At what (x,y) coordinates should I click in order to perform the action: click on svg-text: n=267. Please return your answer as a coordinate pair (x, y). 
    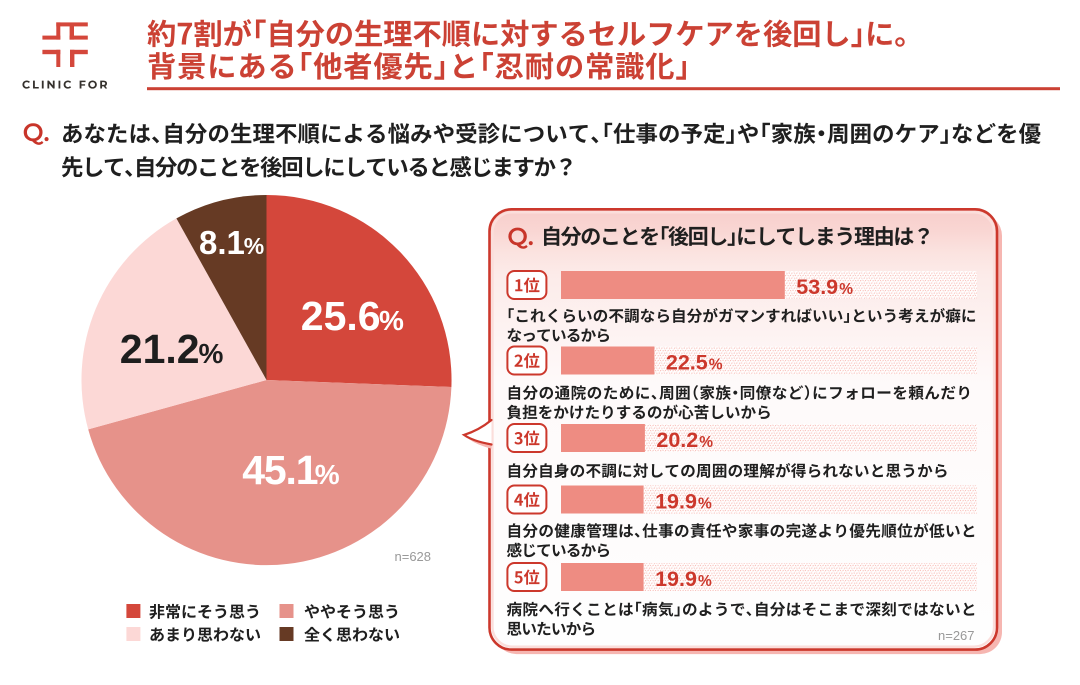
    Looking at the image, I should click on (956, 635).